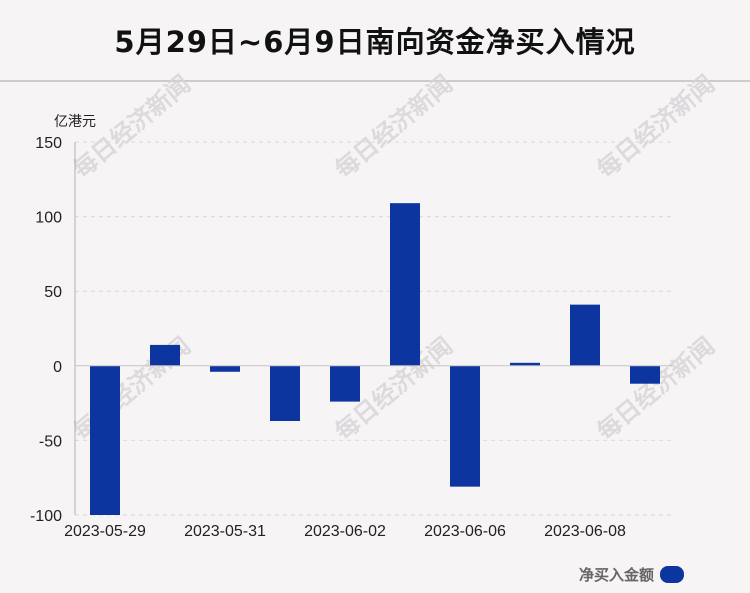 The image size is (750, 593). I want to click on legend: 净买入金额, so click(631, 574).